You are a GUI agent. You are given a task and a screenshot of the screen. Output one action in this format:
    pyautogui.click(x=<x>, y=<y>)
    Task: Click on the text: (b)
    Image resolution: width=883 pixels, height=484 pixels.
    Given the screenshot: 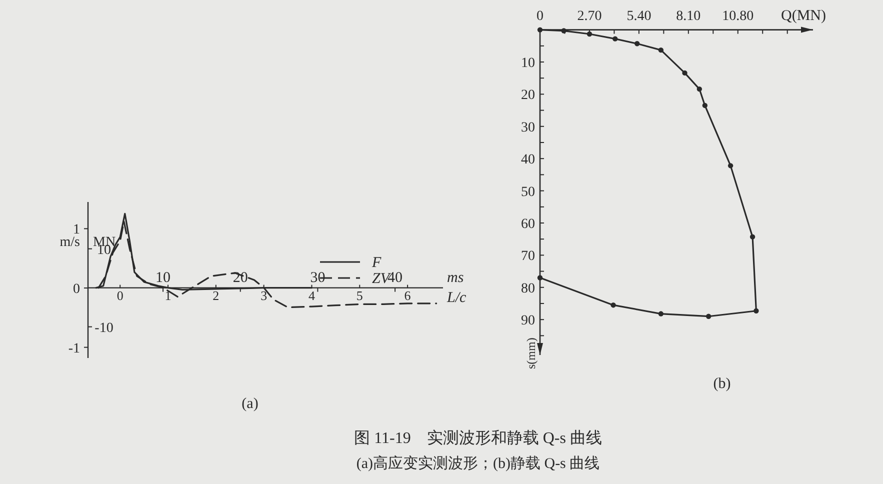 What is the action you would take?
    pyautogui.click(x=722, y=384)
    